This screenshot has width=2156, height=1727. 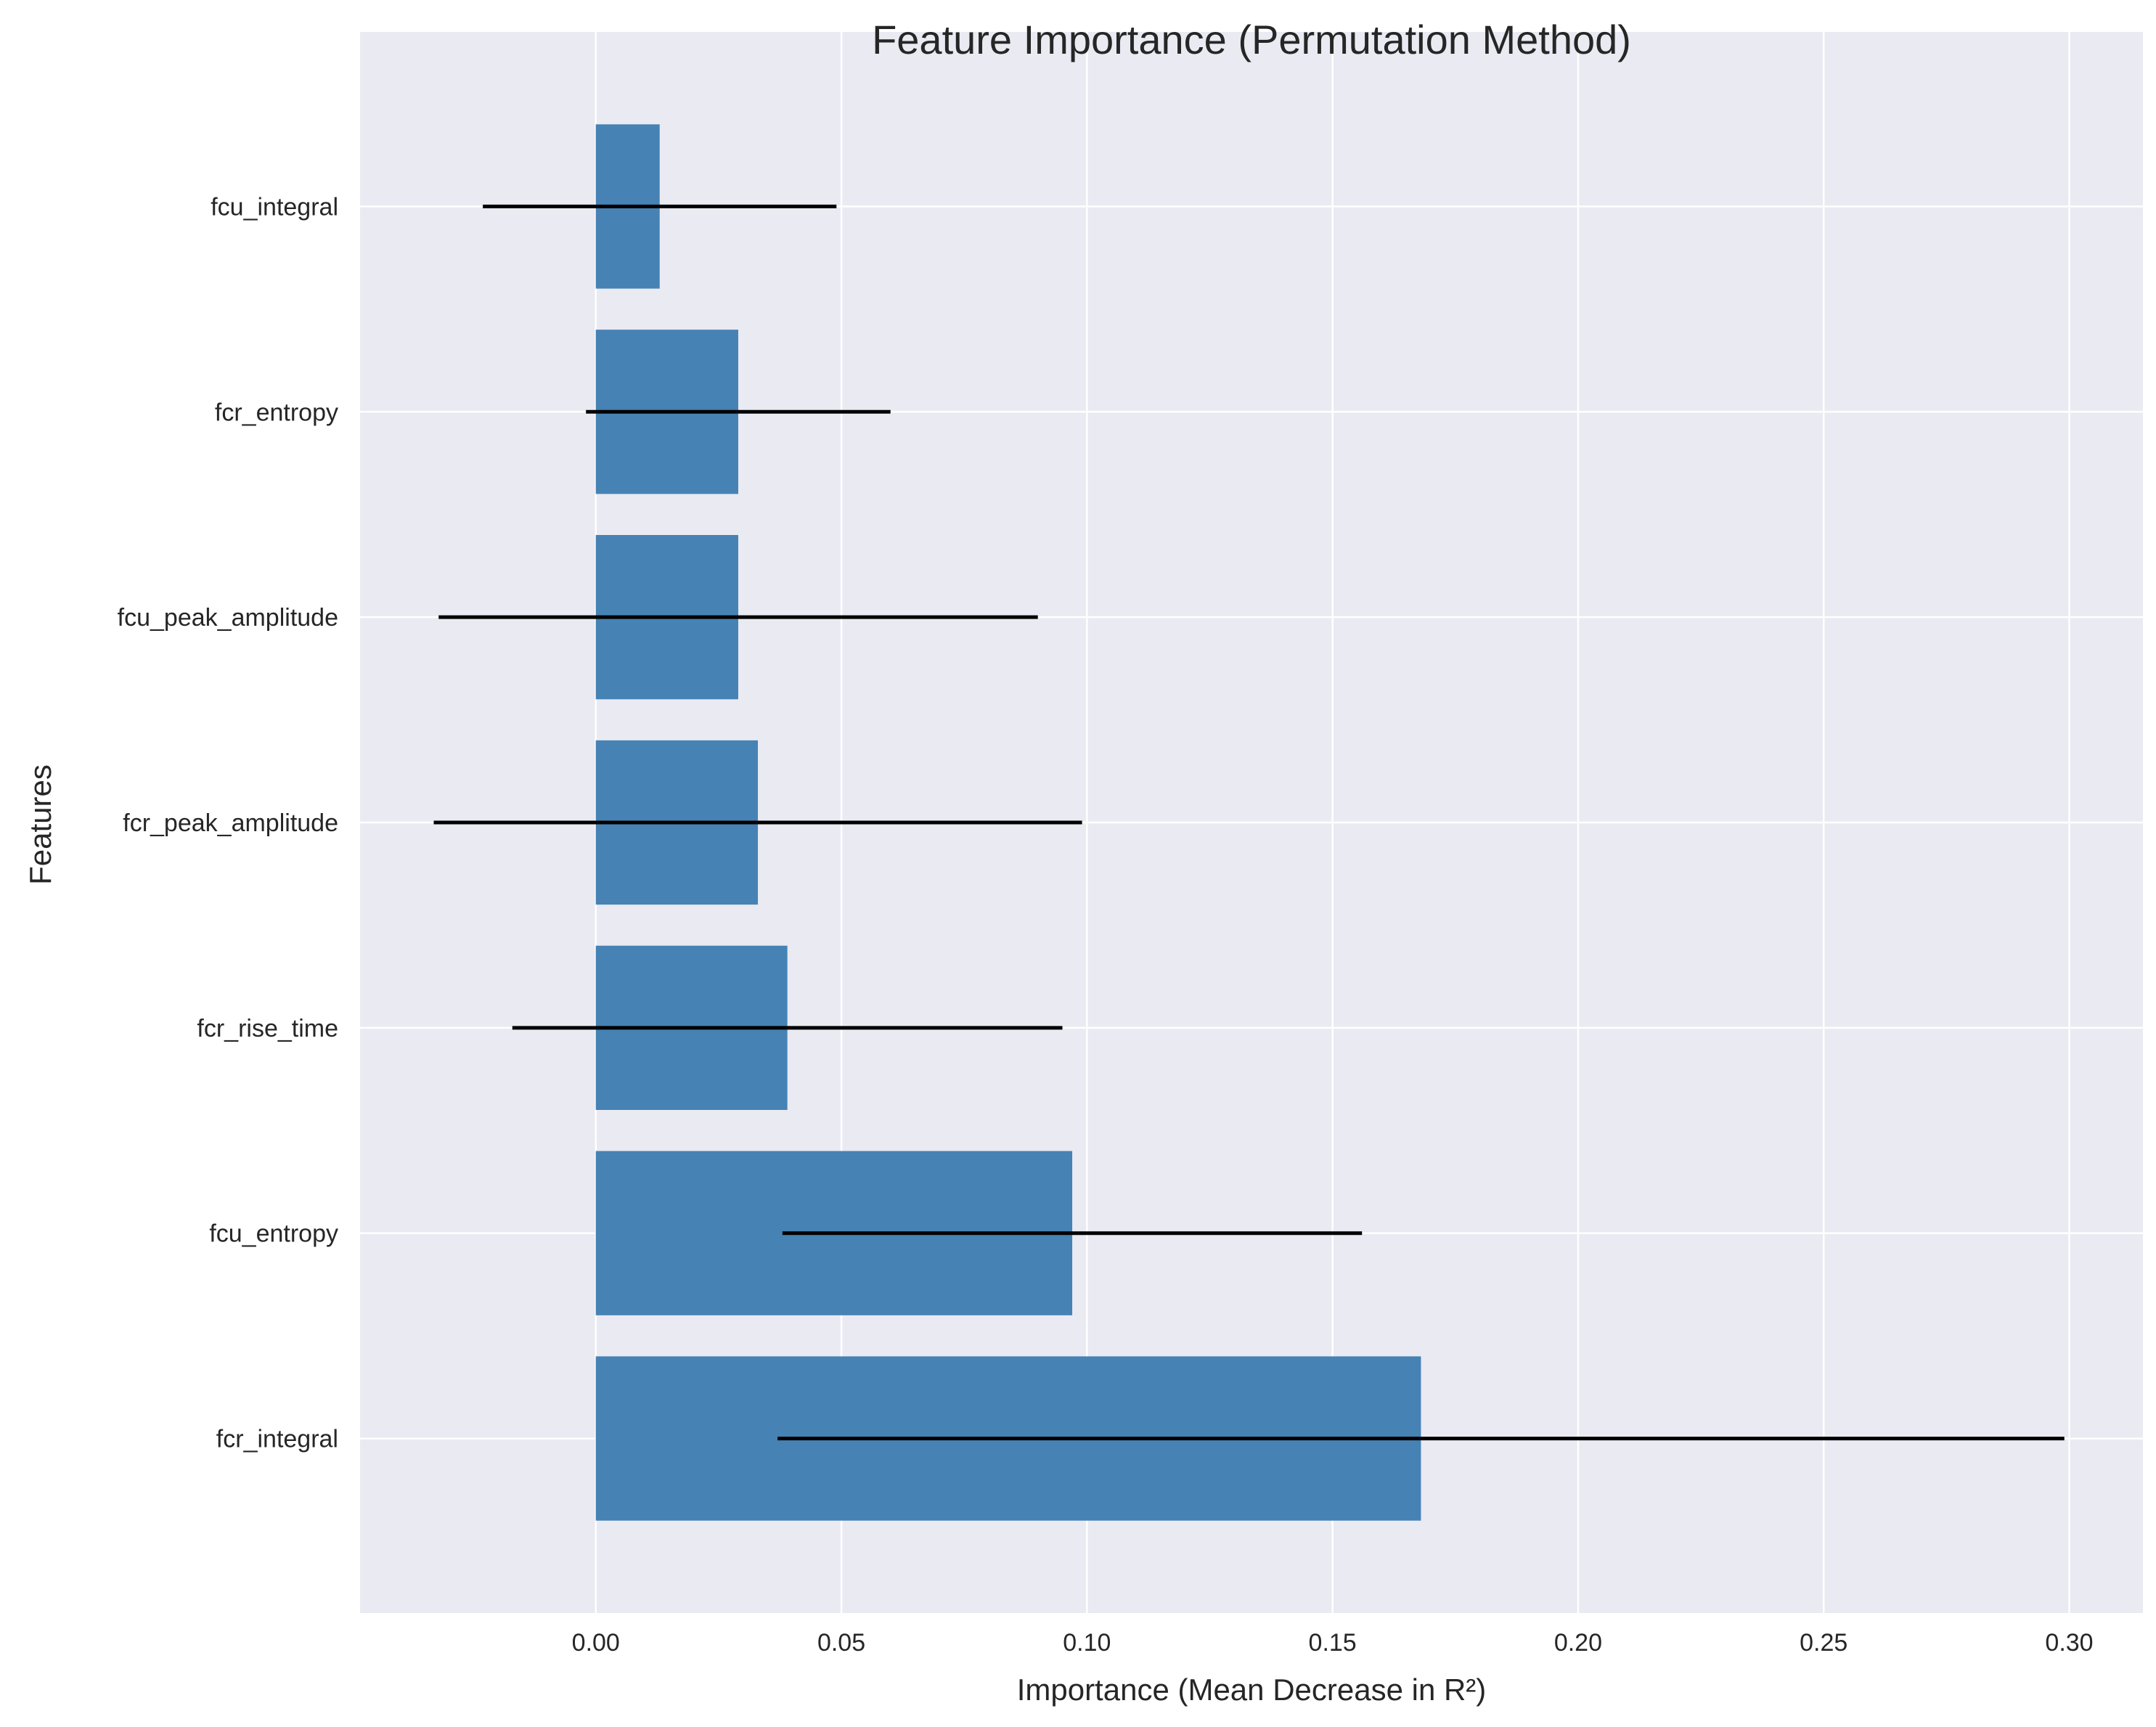 I want to click on x-tick-label: 0.25, so click(x=1824, y=1643).